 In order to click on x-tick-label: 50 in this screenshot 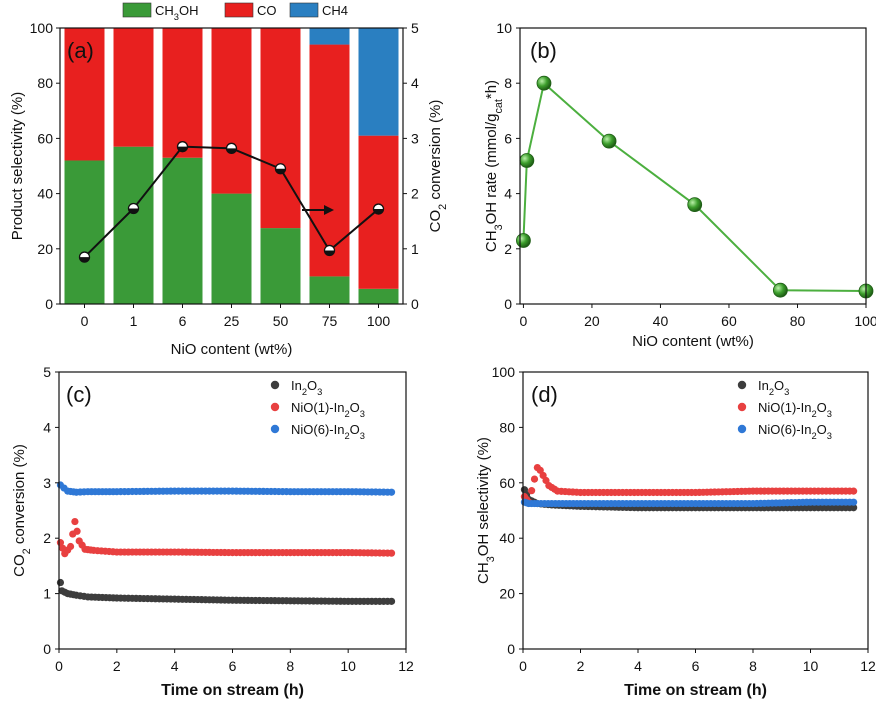, I will do `click(281, 321)`.